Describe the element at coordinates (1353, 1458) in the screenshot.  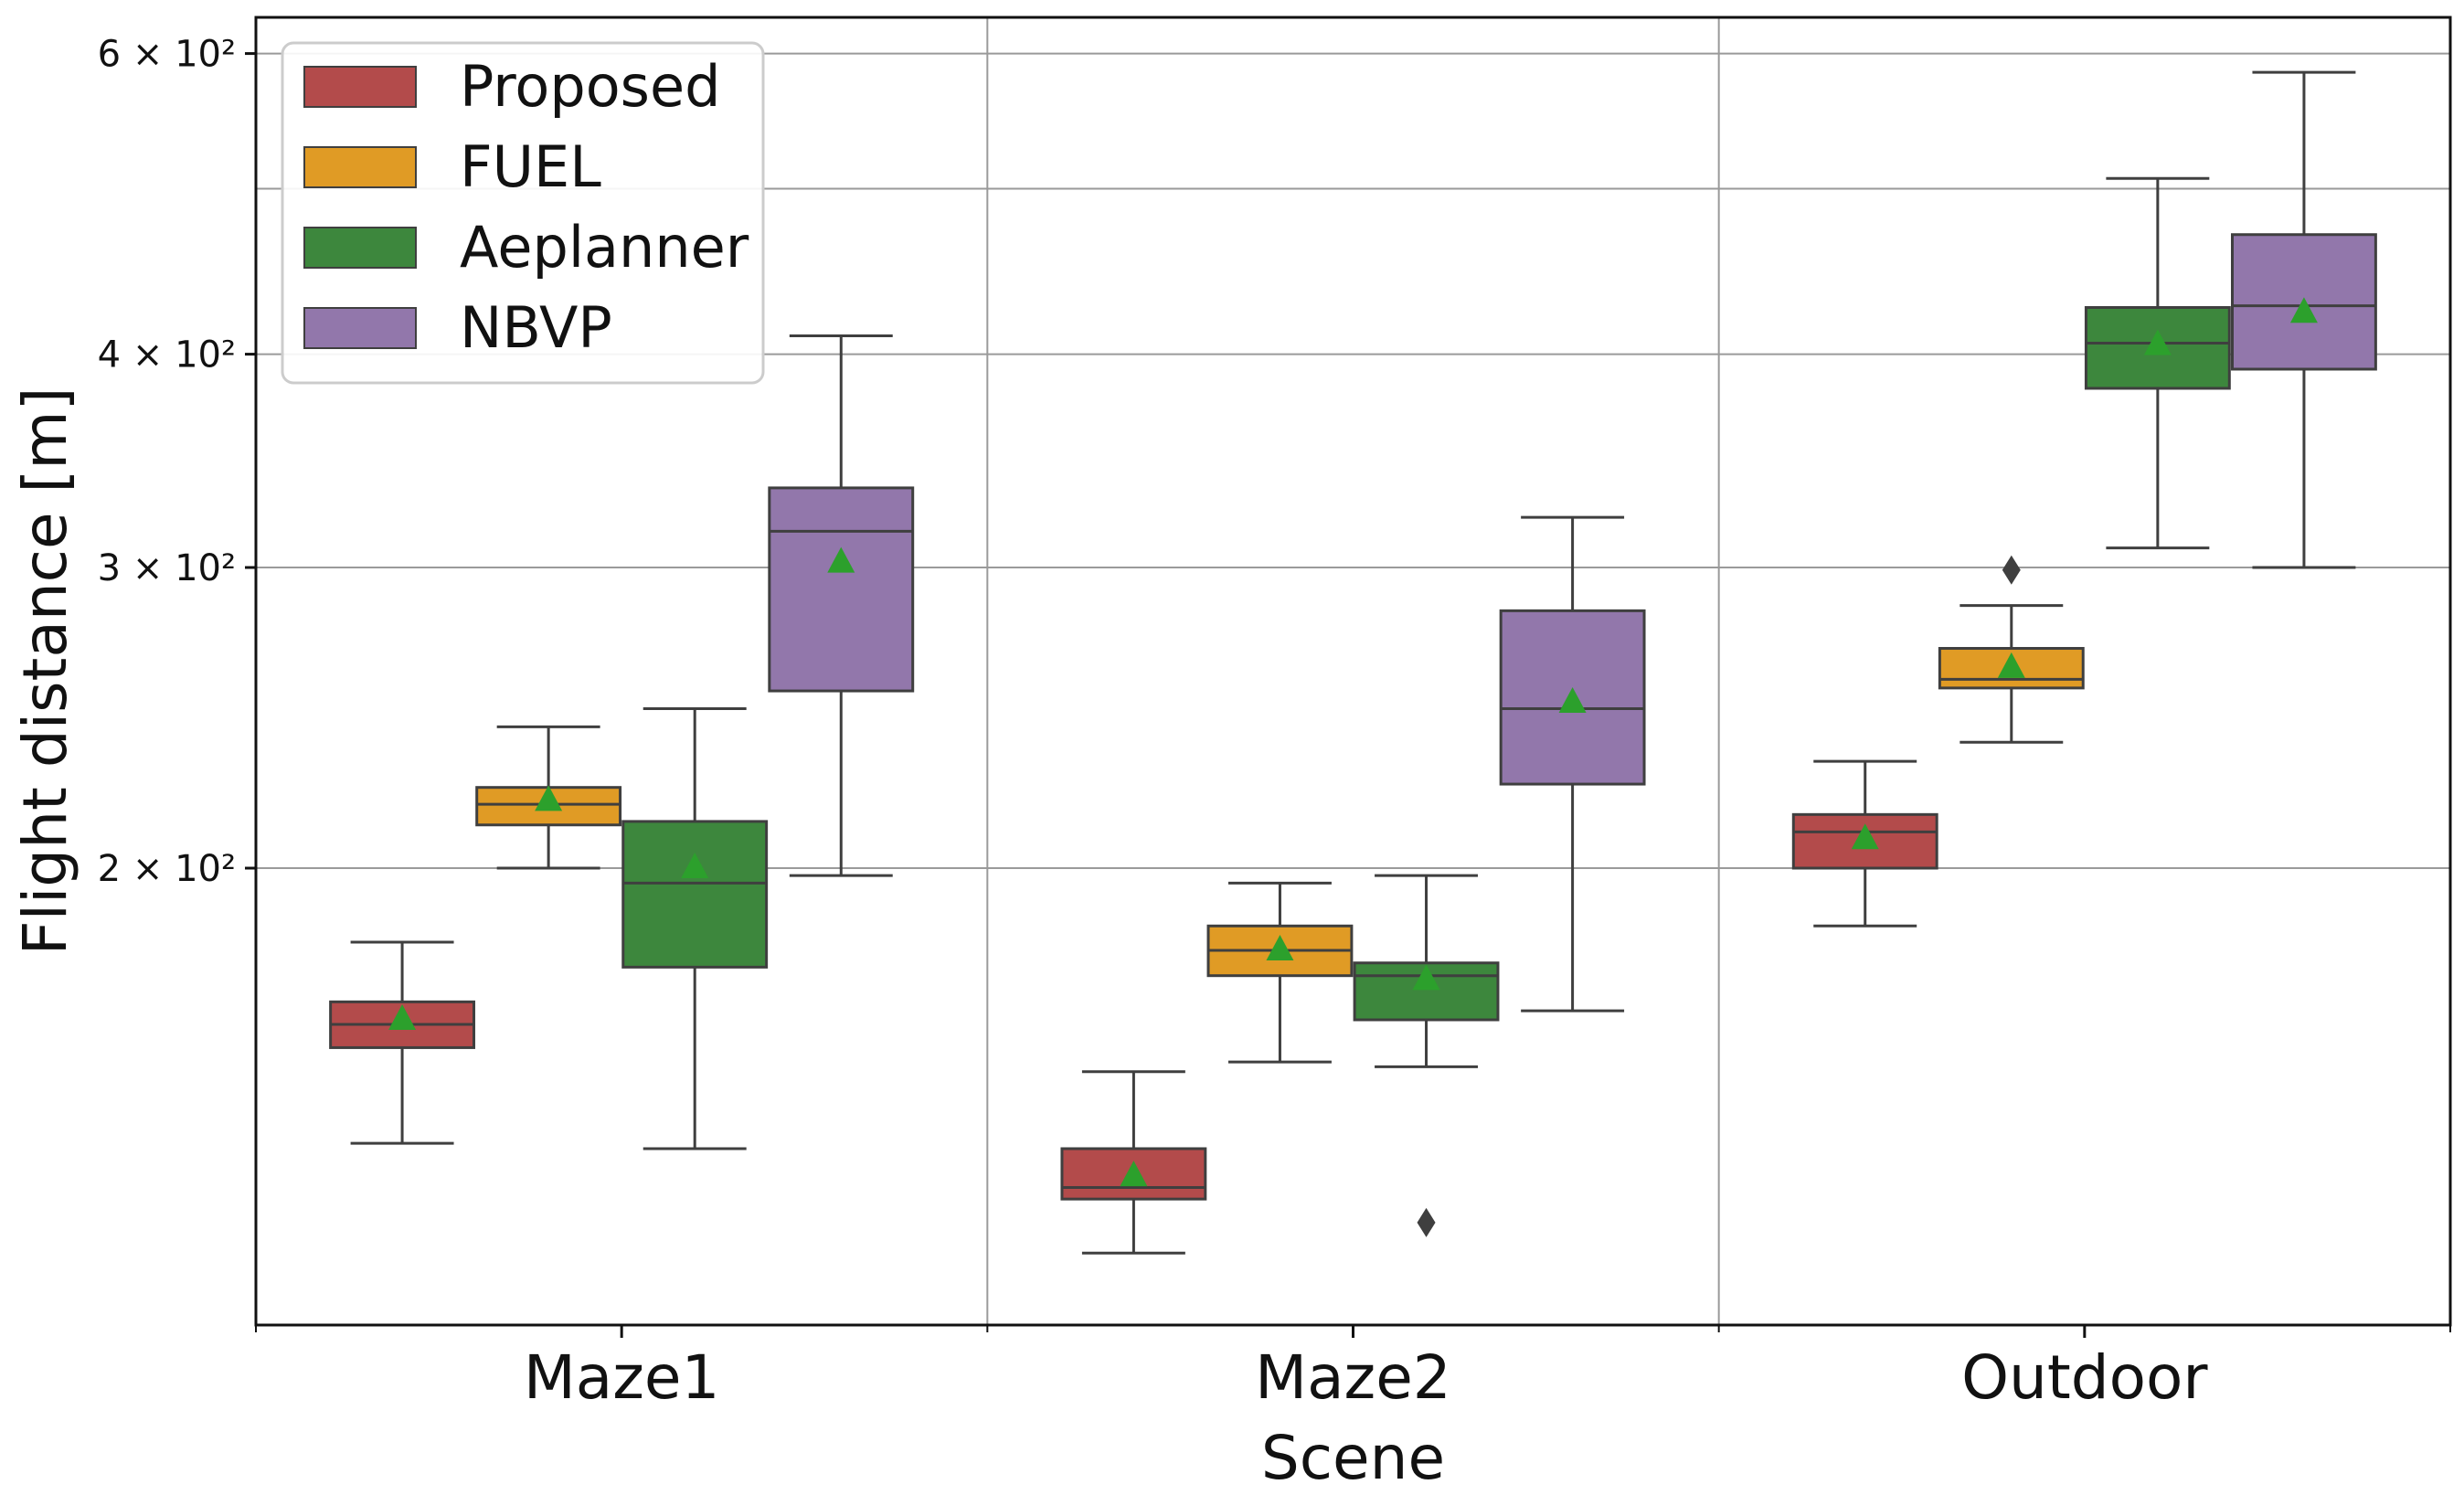
I see `x-axis-title: Scene` at that location.